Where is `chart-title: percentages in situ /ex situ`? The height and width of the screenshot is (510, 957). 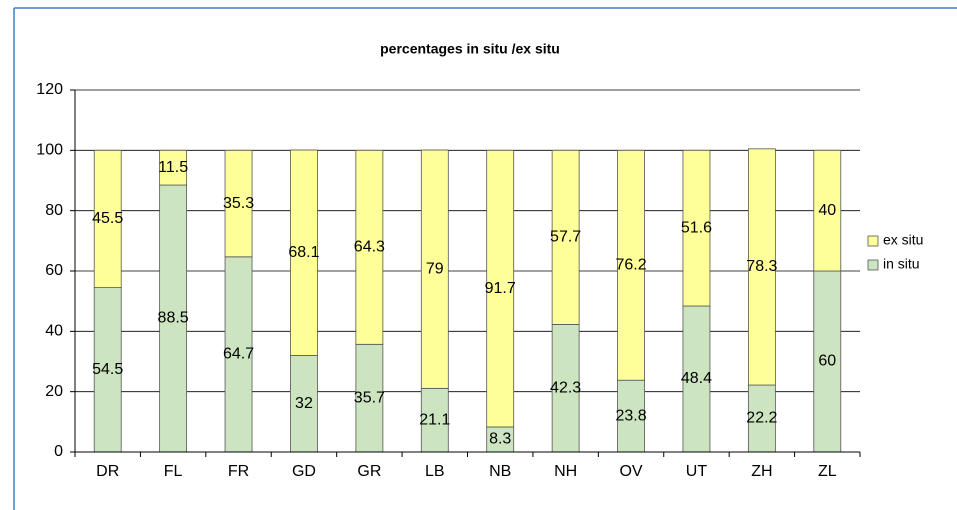 chart-title: percentages in situ /ex situ is located at coordinates (470, 49).